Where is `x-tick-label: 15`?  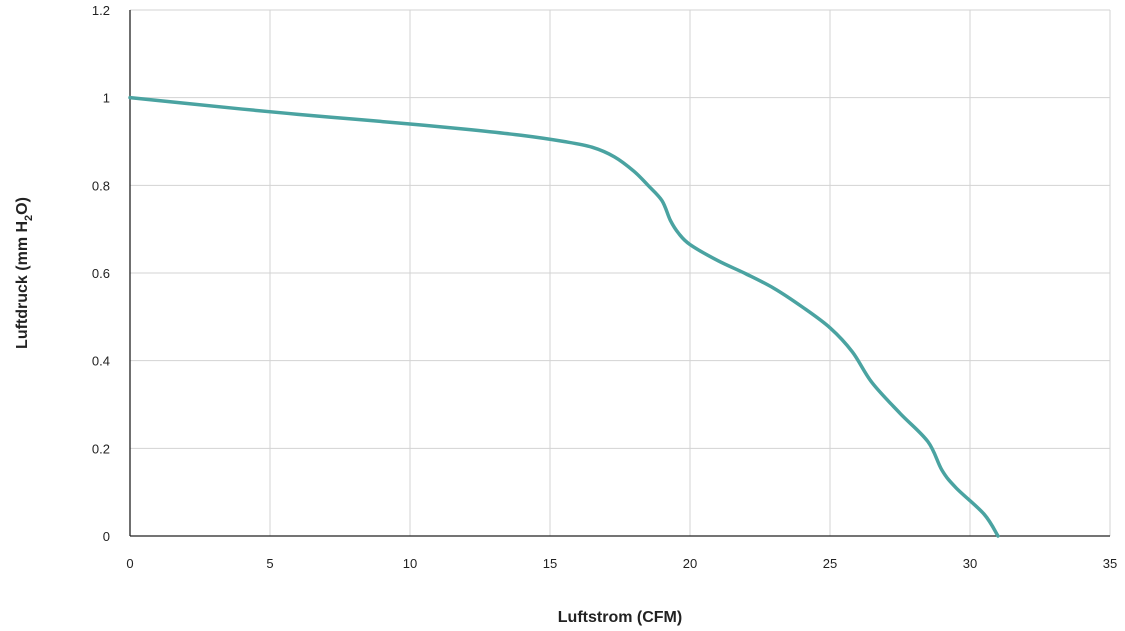
x-tick-label: 15 is located at coordinates (550, 563).